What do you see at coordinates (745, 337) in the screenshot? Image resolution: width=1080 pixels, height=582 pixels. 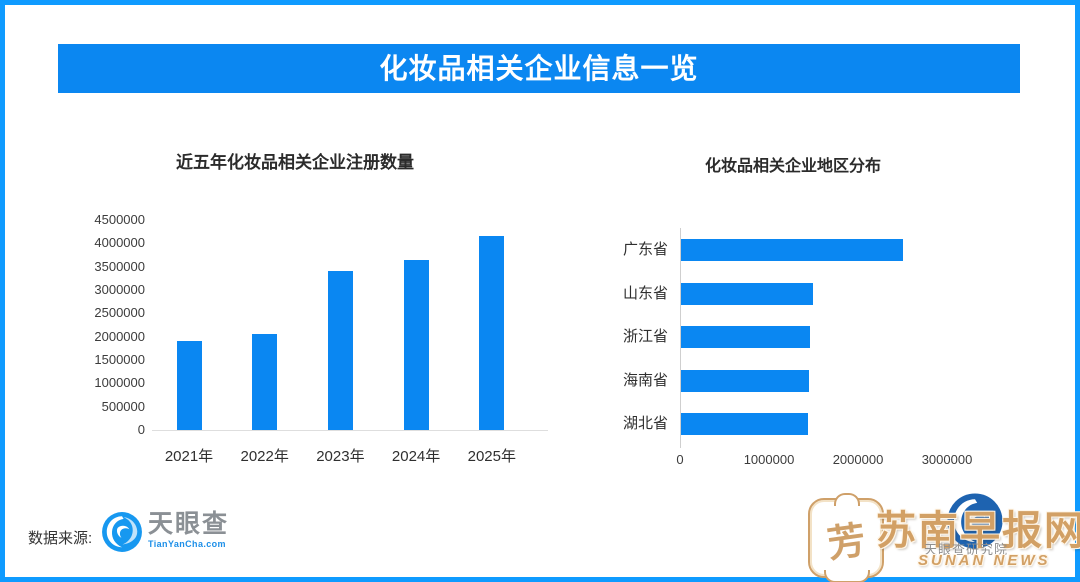 I see `bar-浙江省` at bounding box center [745, 337].